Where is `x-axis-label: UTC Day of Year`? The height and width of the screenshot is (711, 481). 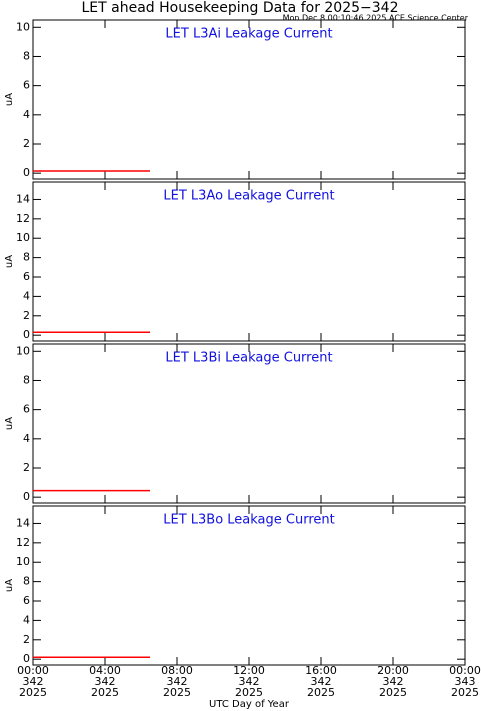 x-axis-label: UTC Day of Year is located at coordinates (249, 704).